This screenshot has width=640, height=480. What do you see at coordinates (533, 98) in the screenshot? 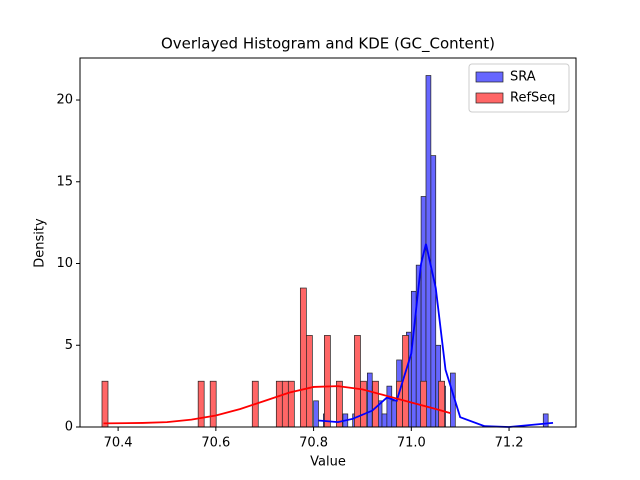
I see `legend-label: RefSeq` at bounding box center [533, 98].